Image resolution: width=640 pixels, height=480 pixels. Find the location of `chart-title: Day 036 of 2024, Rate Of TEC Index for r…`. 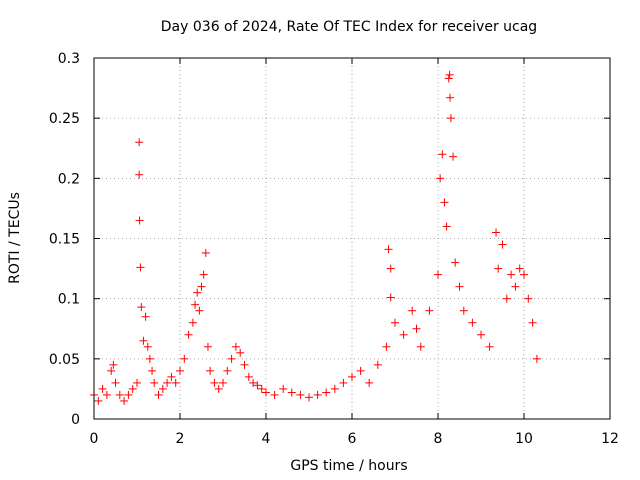

chart-title: Day 036 of 2024, Rate Of TEC Index for r… is located at coordinates (349, 27).